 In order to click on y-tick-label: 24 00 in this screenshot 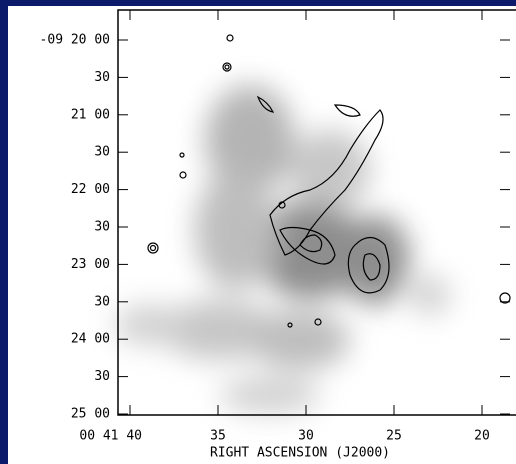, I will do `click(90, 339)`.